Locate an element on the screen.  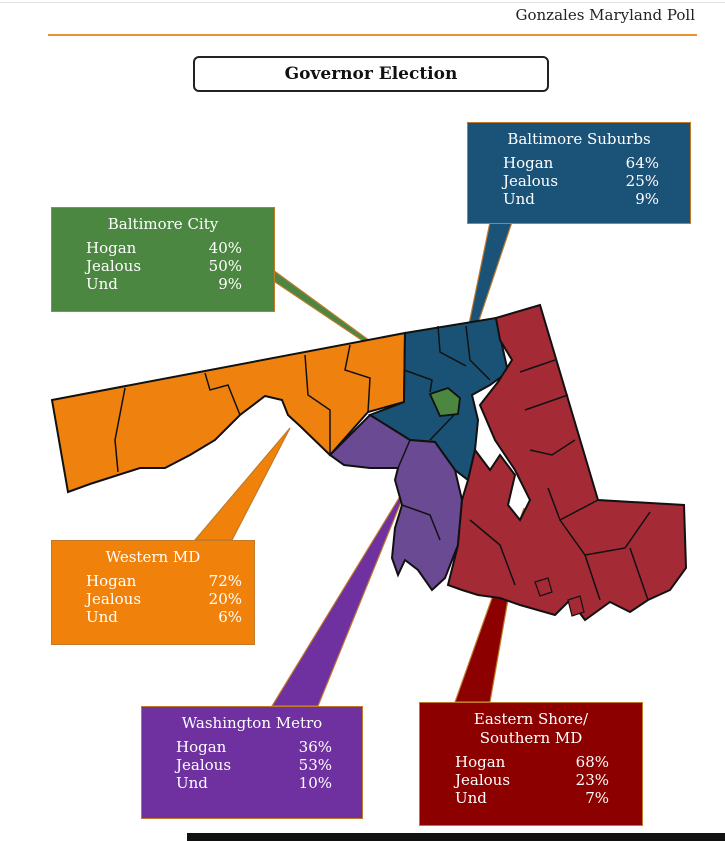
top-border is located at coordinates (362, 2).